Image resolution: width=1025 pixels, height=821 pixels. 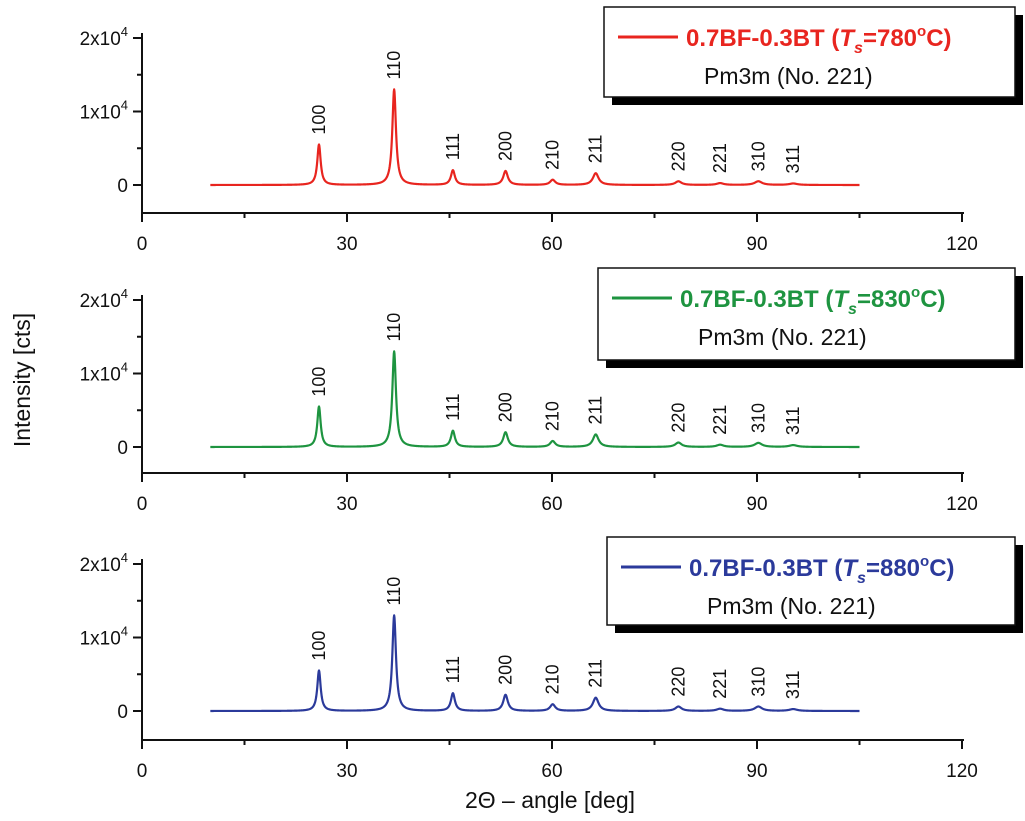 I want to click on legend-label: 0.7BF-0.3BT (Ts=880oC), so click(x=822, y=570).